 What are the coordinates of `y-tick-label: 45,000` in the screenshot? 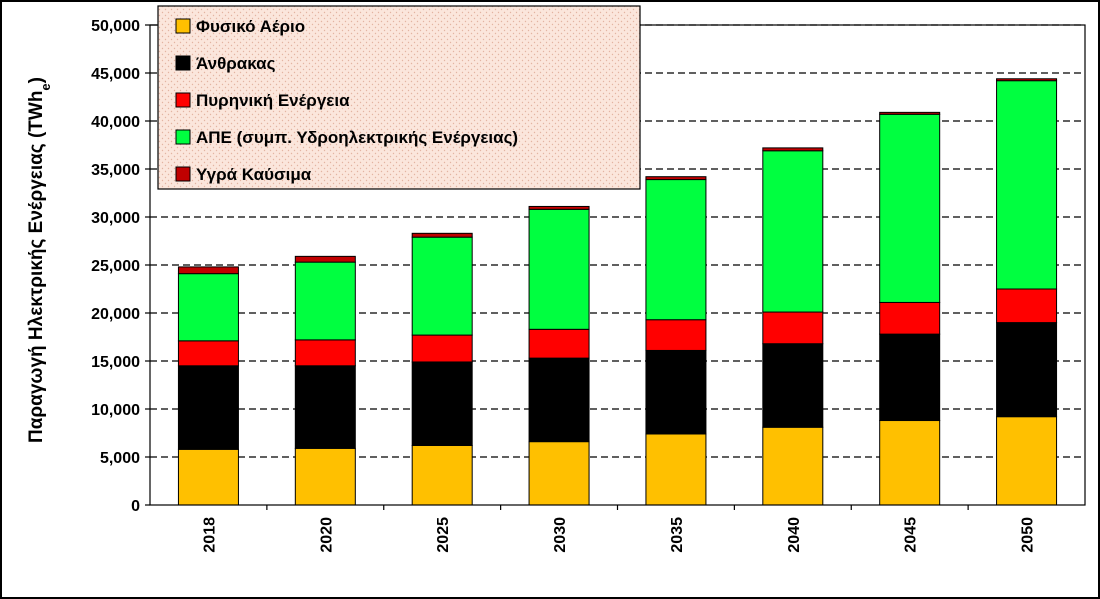 It's located at (115, 74).